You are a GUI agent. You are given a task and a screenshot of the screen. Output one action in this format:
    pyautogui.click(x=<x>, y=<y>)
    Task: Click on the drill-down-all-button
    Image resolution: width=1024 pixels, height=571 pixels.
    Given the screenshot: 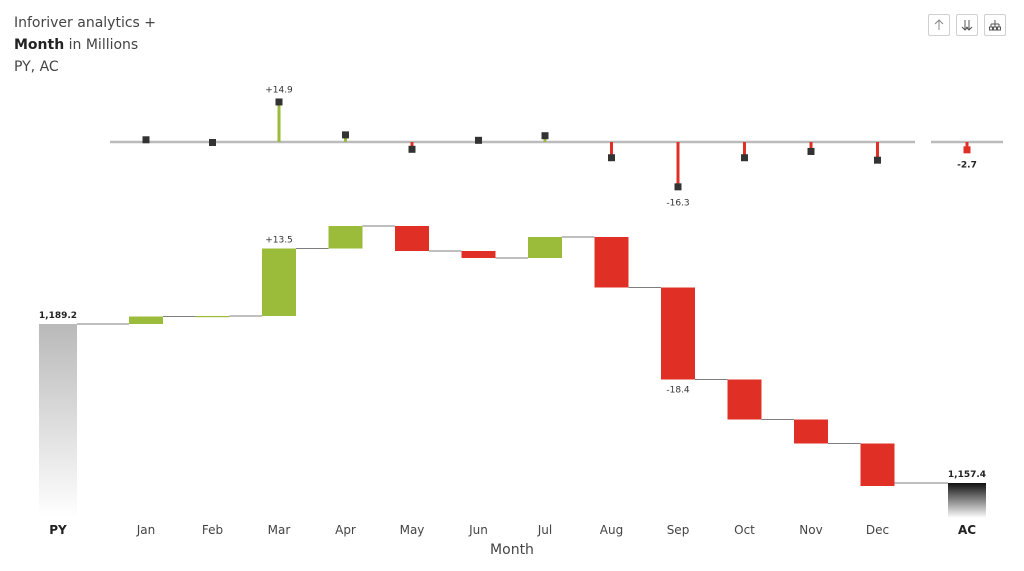 What is the action you would take?
    pyautogui.click(x=967, y=25)
    